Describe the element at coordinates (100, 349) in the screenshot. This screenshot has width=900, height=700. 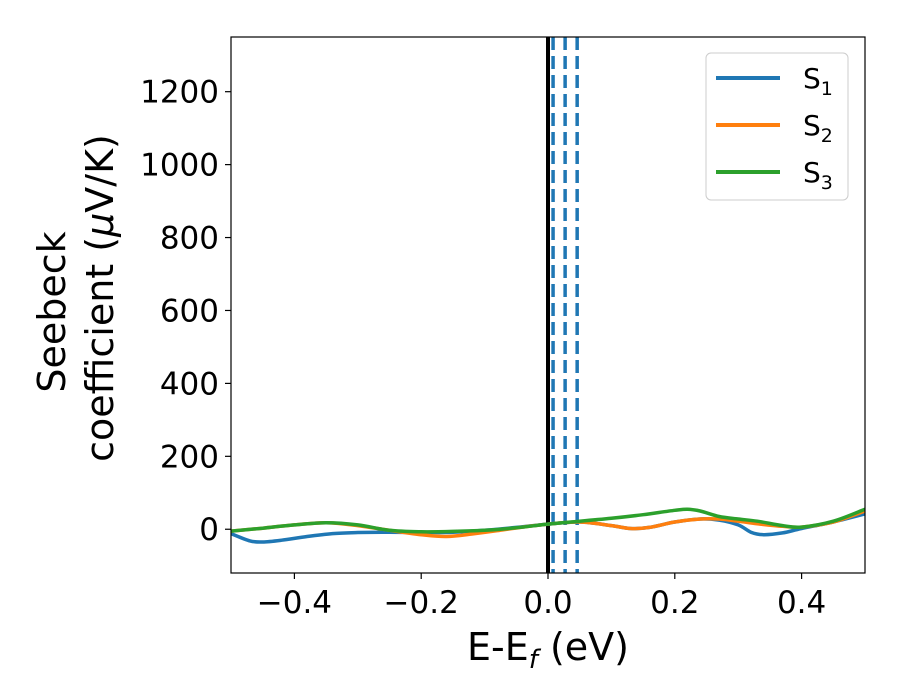
I see `y-axis-label-prefix: coefficient (` at that location.